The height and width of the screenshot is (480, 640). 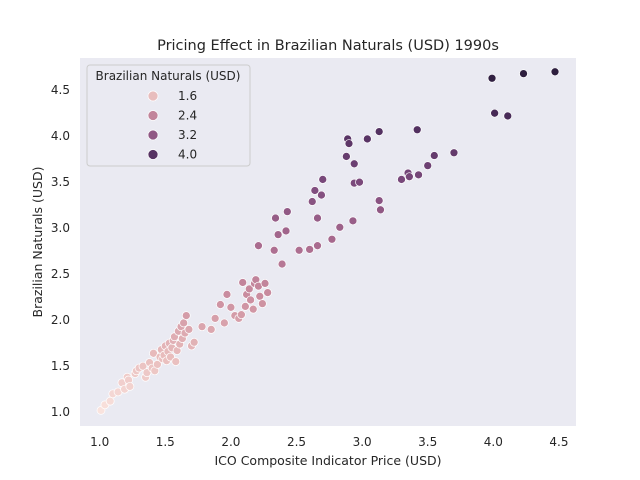 I want to click on legend-title: Brazilian Naturals (USD), so click(x=168, y=76).